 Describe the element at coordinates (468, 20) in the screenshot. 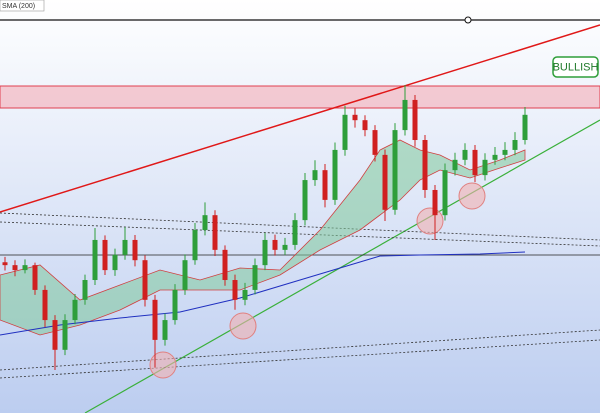

I see `line-handle` at that location.